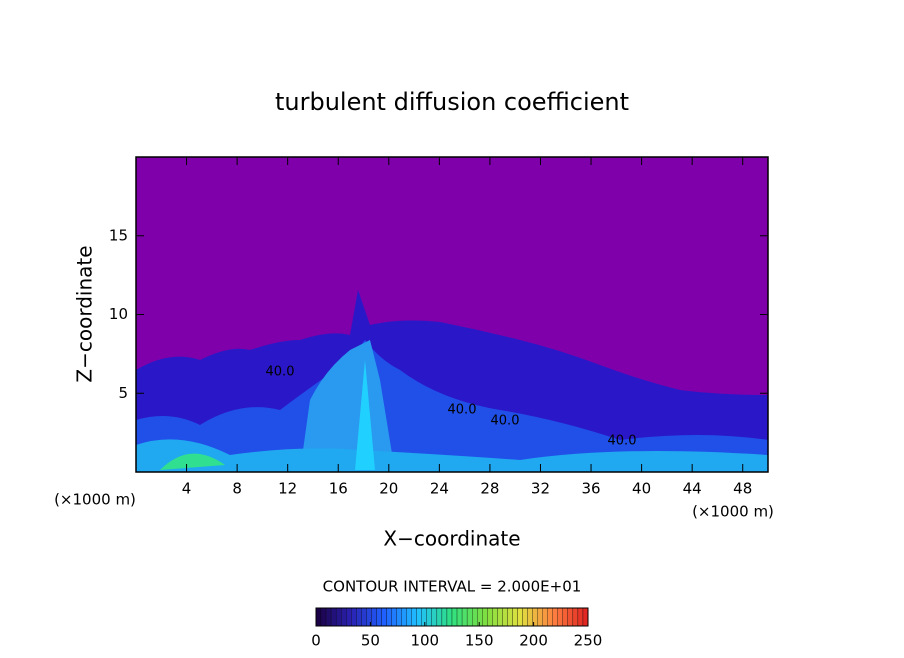 This screenshot has width=904, height=658. Describe the element at coordinates (540, 489) in the screenshot. I see `x-tick-label: 32` at that location.